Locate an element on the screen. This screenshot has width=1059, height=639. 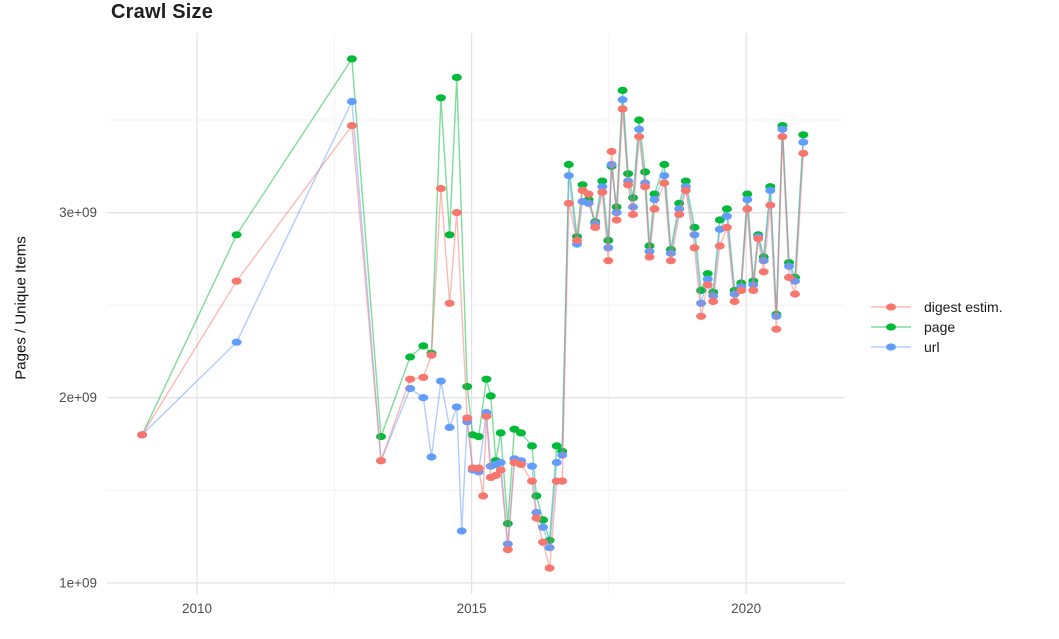
legend-item-digest-estim: digest estim. is located at coordinates (936, 307).